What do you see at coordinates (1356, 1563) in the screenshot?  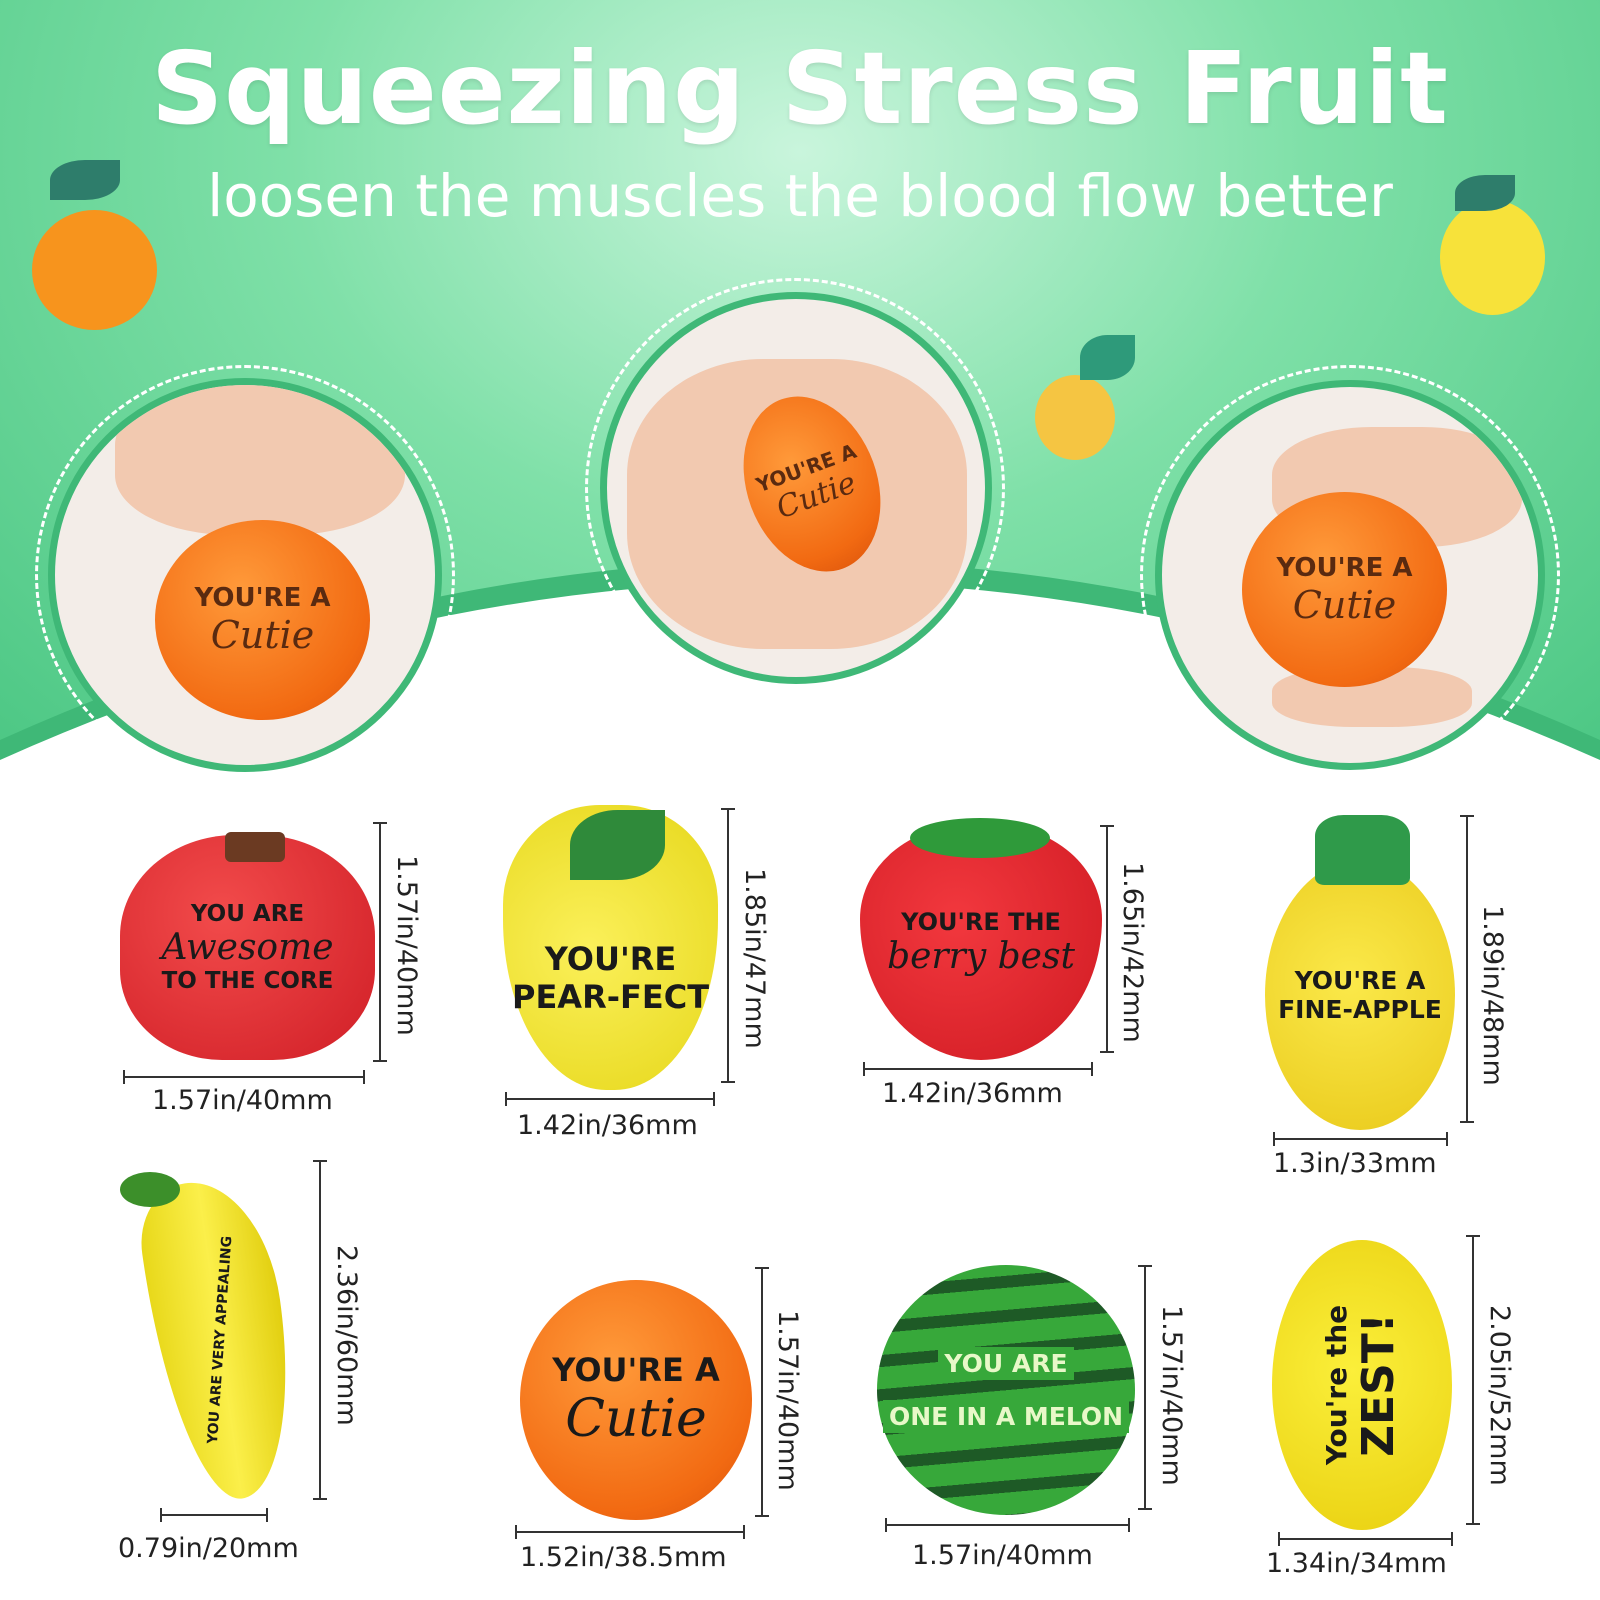 I see `width-label: 1.34in/34mm` at bounding box center [1356, 1563].